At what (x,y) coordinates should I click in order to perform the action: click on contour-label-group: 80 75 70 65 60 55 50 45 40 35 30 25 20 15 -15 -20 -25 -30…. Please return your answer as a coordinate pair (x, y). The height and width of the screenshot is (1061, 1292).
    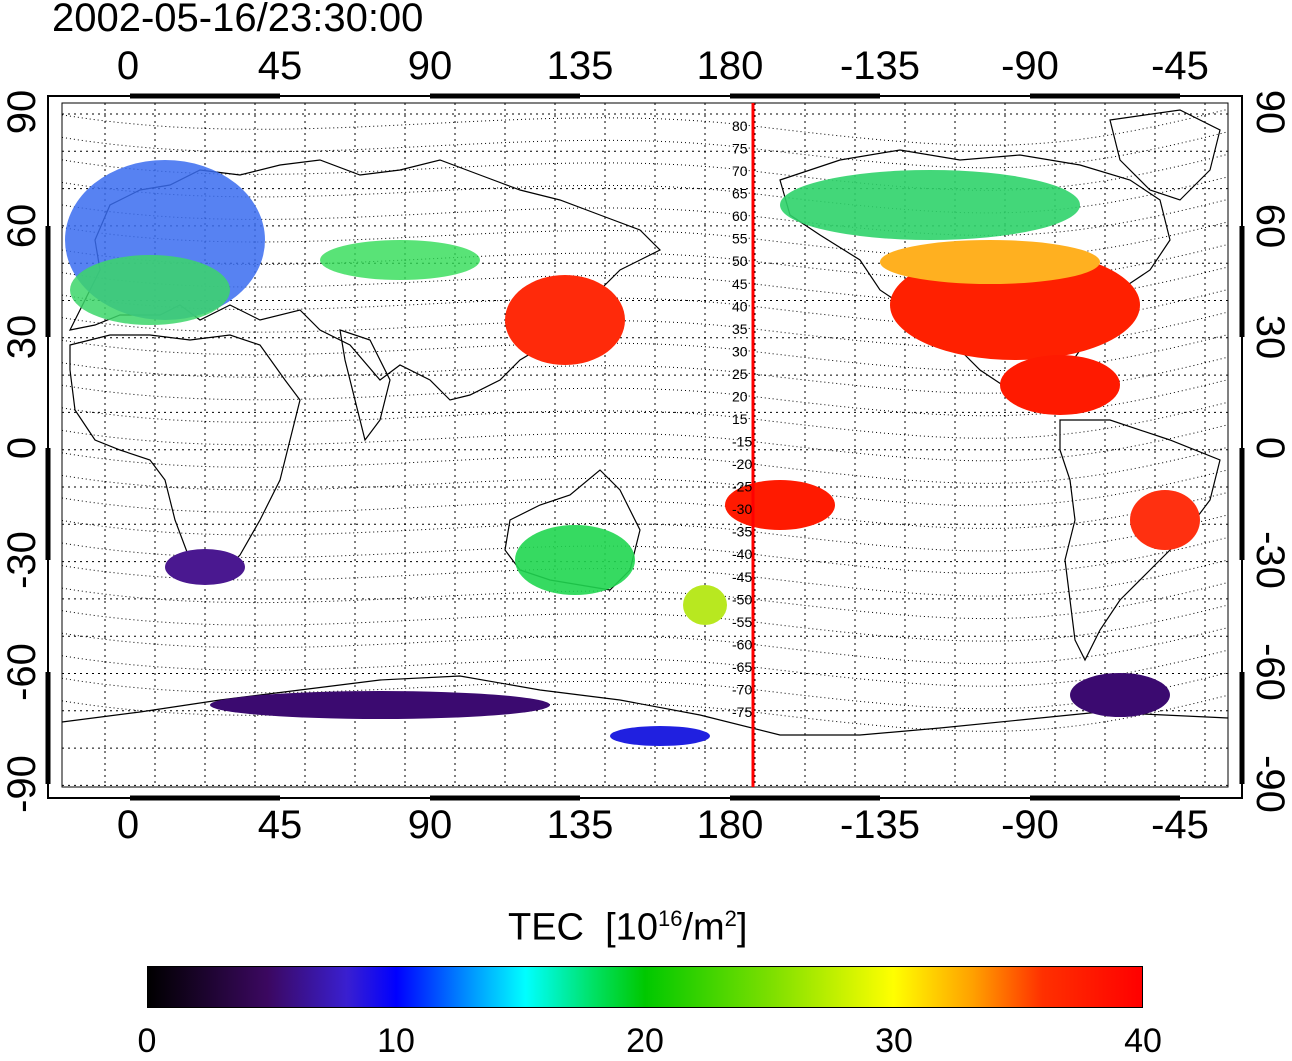
    Looking at the image, I should click on (742, 419).